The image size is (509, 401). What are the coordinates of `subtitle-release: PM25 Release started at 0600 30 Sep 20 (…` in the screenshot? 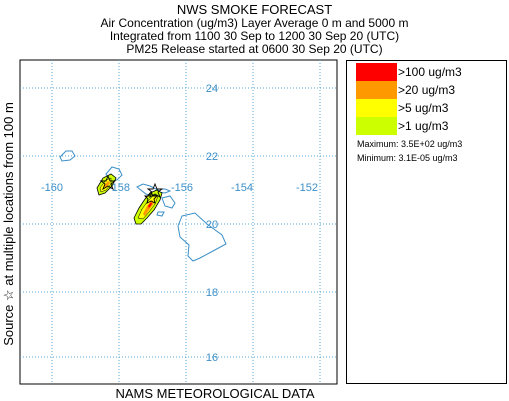 It's located at (254, 49).